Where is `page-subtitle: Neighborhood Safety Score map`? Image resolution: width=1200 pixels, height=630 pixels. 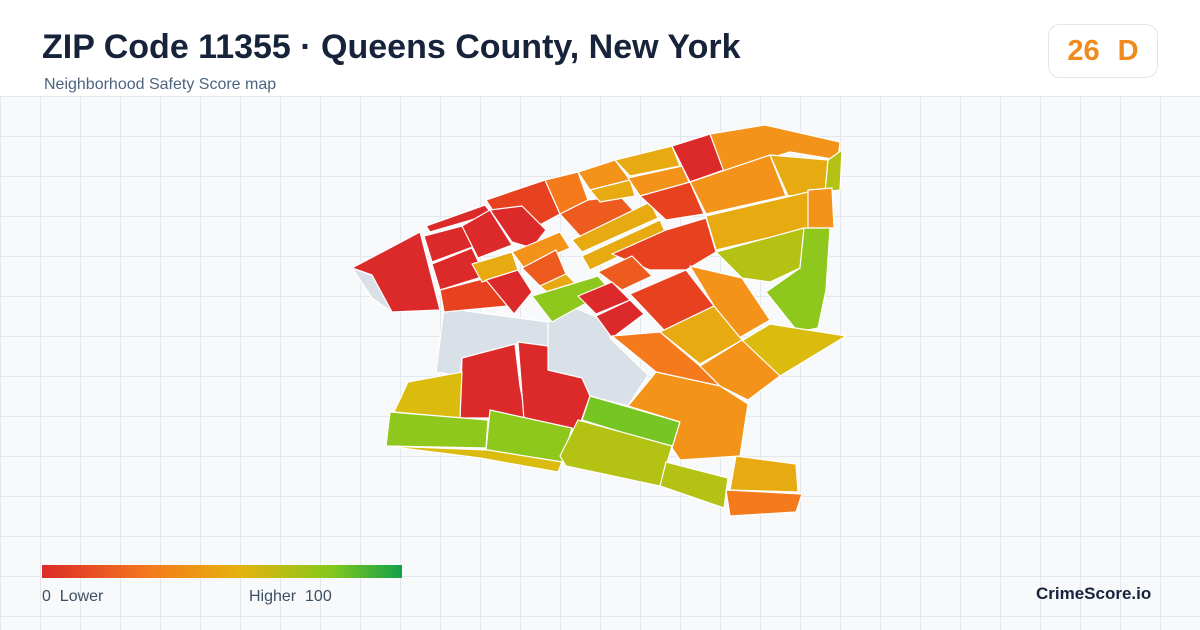 page-subtitle: Neighborhood Safety Score map is located at coordinates (160, 84).